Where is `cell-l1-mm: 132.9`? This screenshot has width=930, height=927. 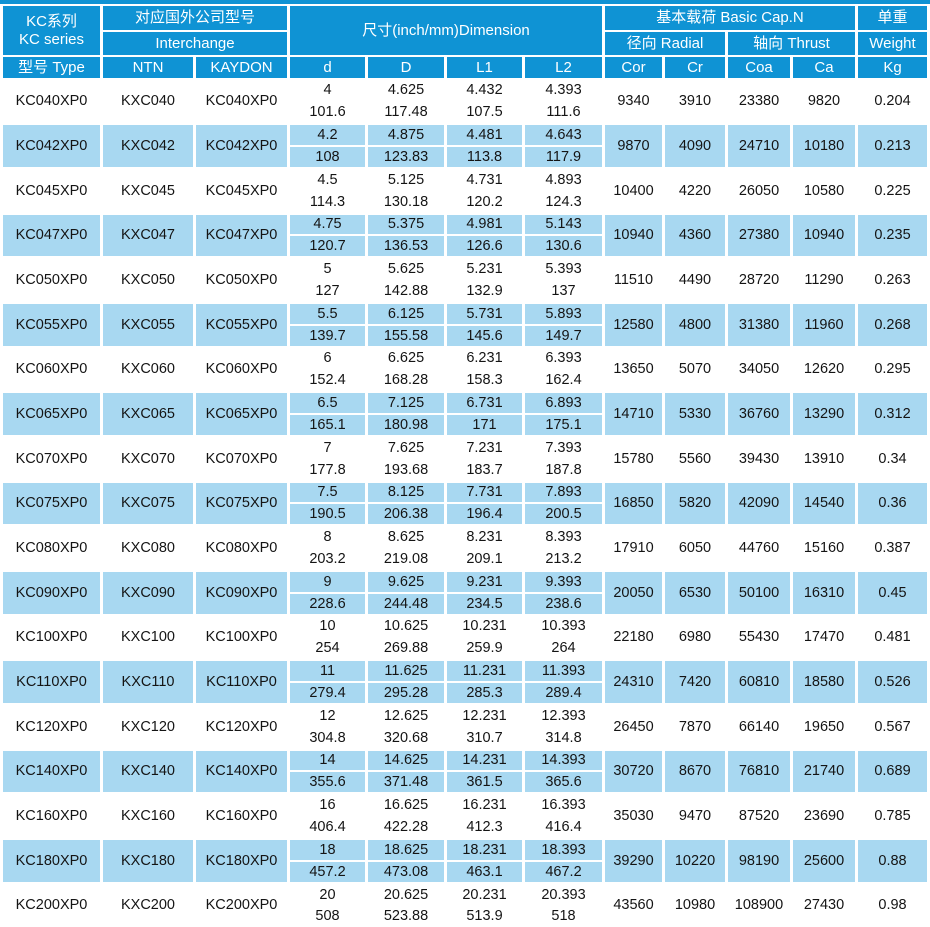 cell-l1-mm: 132.9 is located at coordinates (484, 290).